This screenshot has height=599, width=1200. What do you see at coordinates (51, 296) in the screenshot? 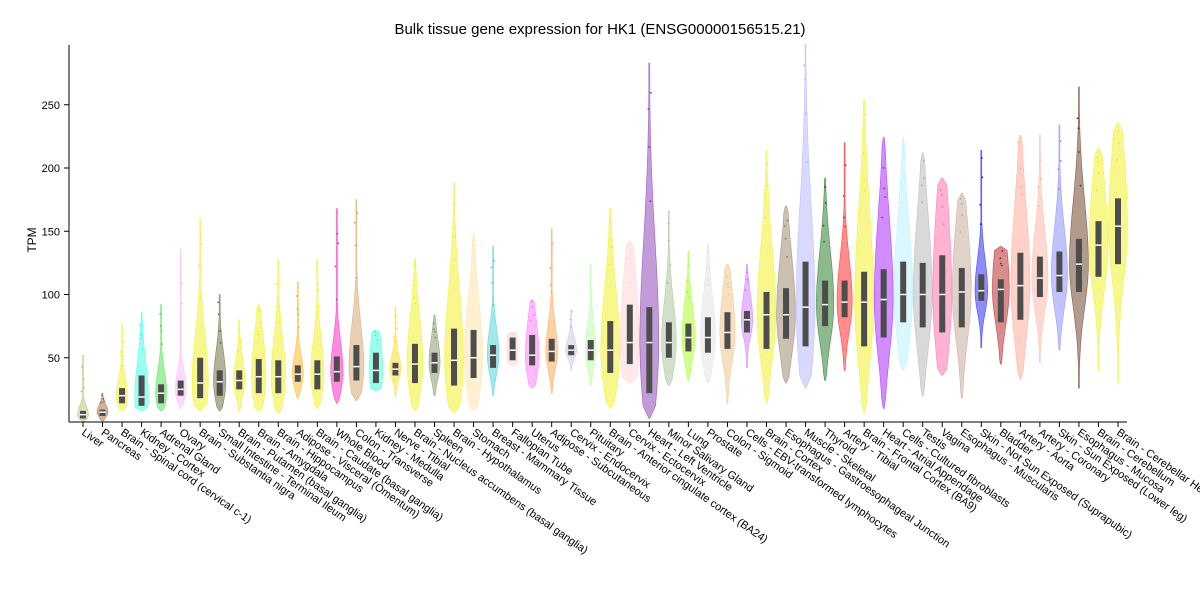
I see `y-tick-label: 100` at bounding box center [51, 296].